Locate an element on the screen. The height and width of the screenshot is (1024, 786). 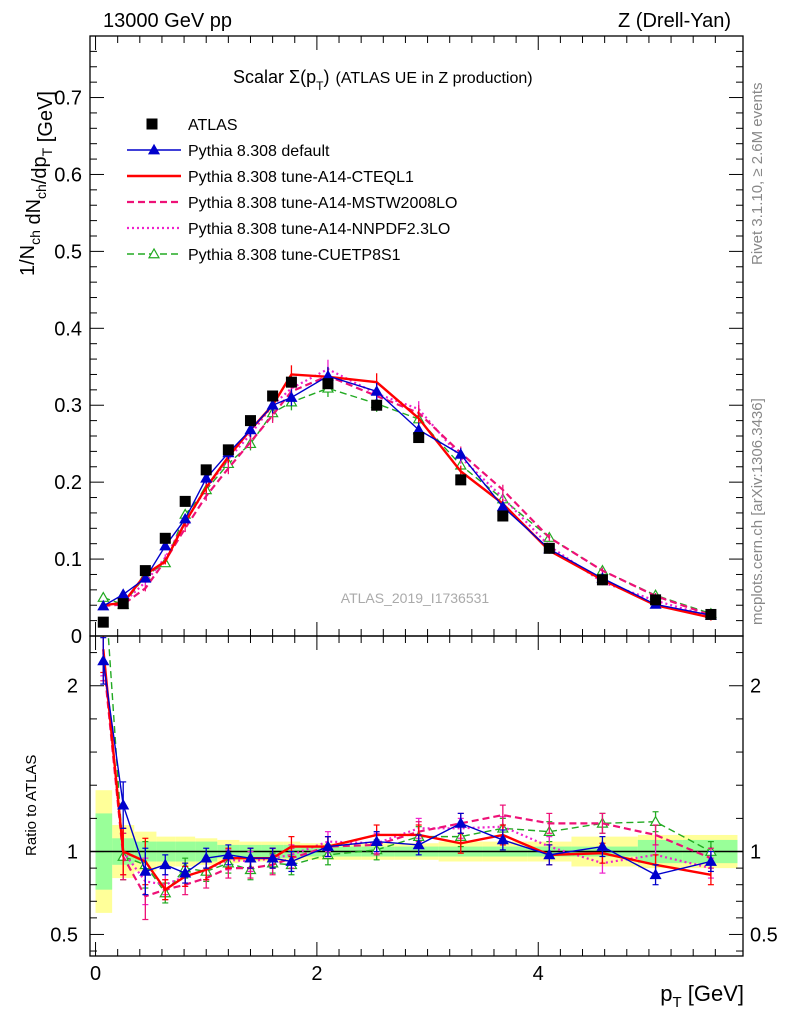
header-left: 13000 GeV pp is located at coordinates (167, 21).